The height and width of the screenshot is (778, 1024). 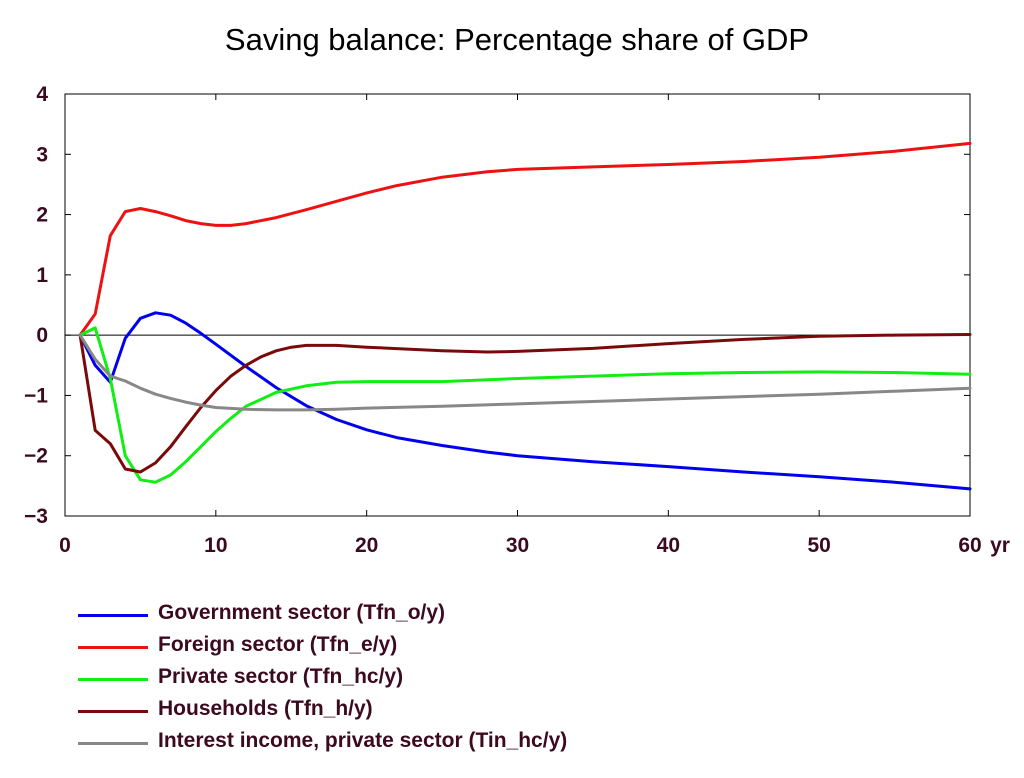 What do you see at coordinates (42, 335) in the screenshot?
I see `y-tick-label: 0` at bounding box center [42, 335].